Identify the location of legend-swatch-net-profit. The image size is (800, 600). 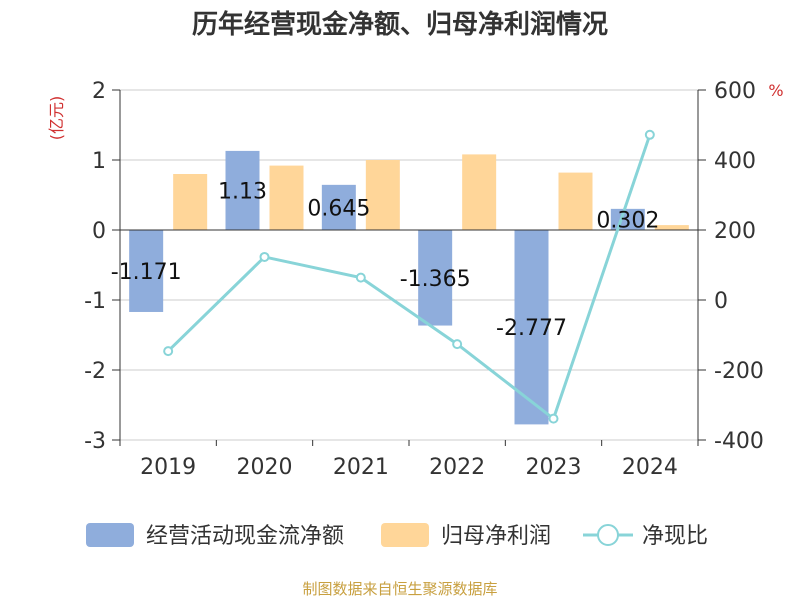
(405, 535).